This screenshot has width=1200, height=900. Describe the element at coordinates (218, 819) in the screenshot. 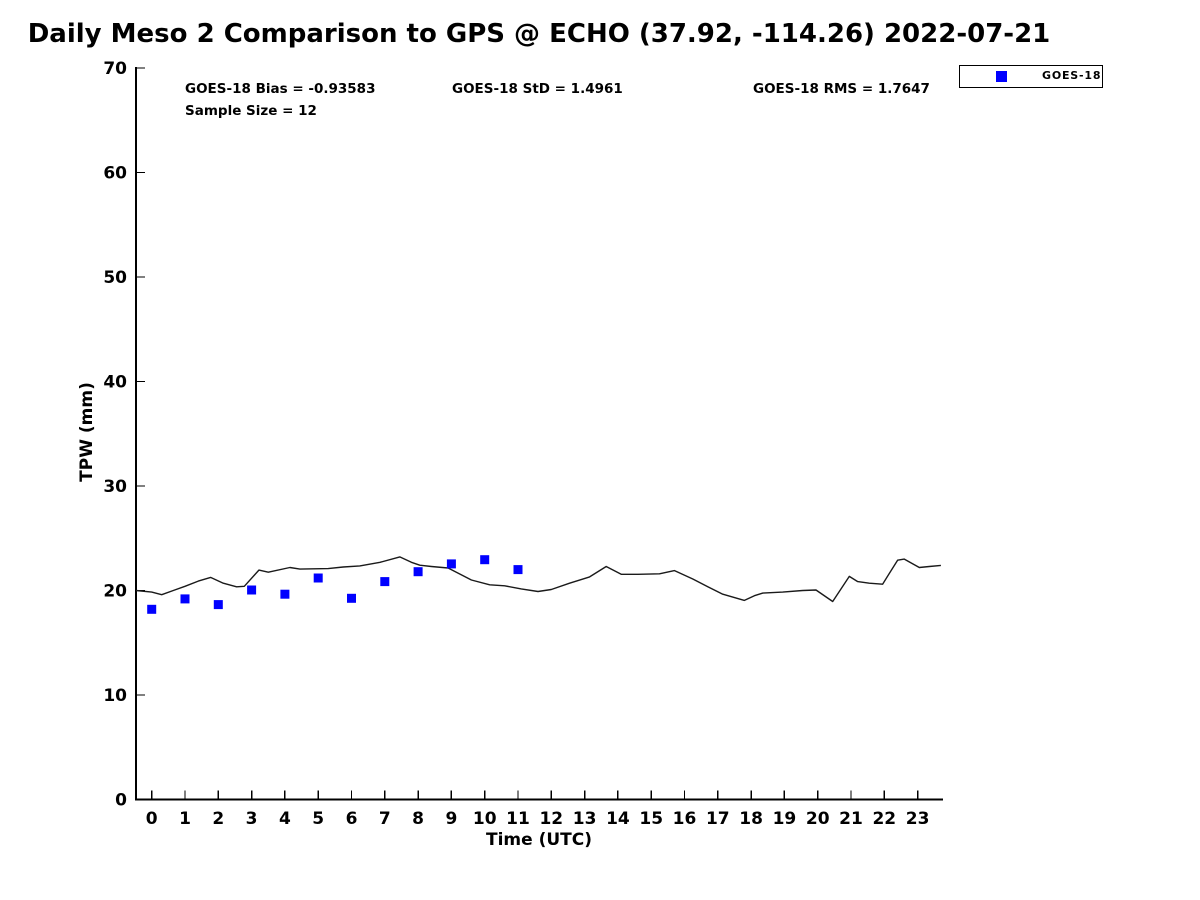

I see `x-tick-label: 2` at that location.